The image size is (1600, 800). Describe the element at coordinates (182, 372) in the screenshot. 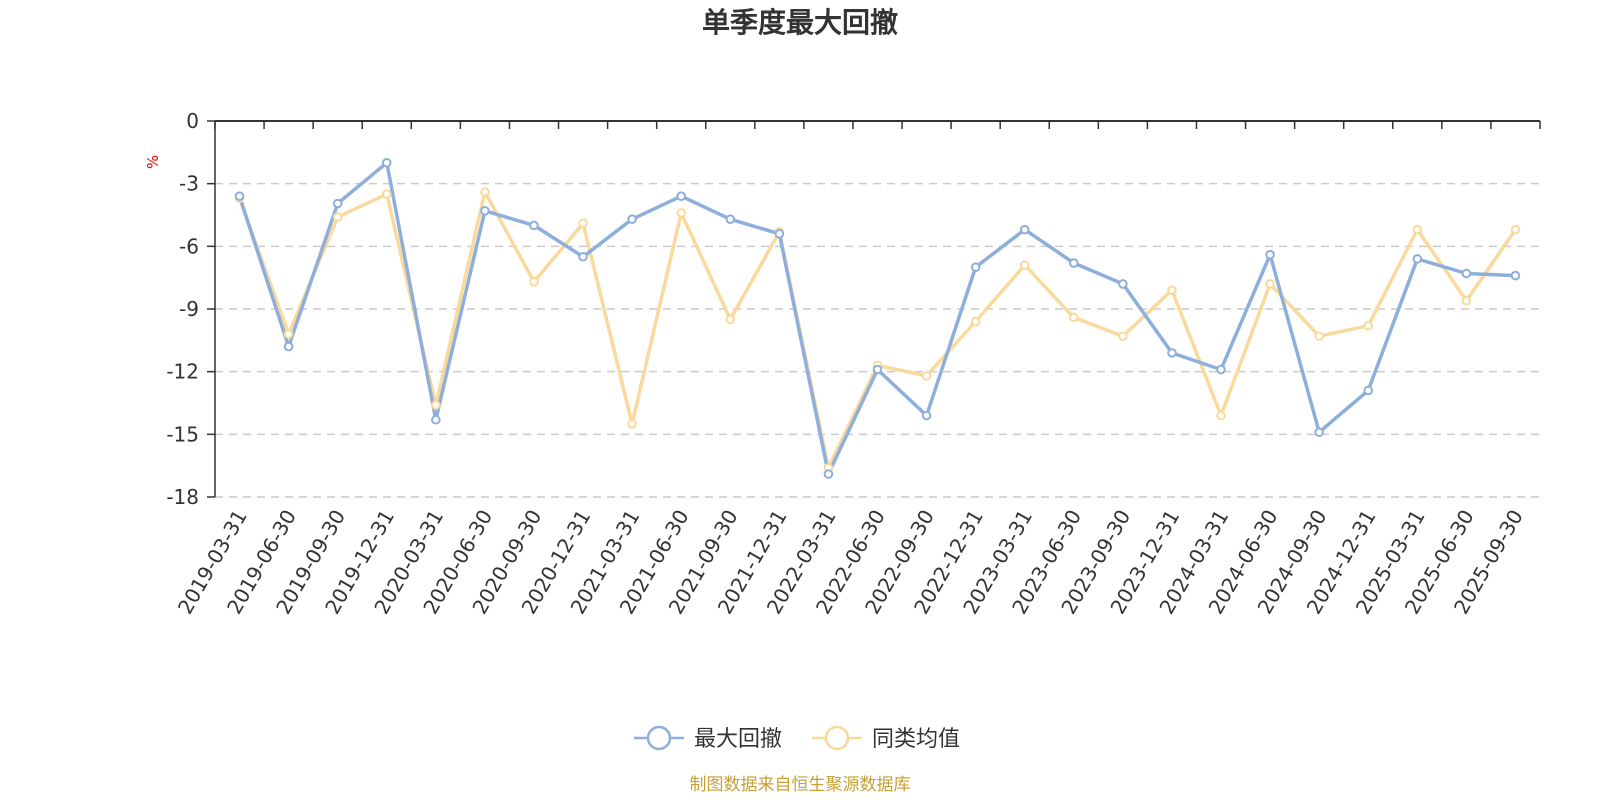

I see `y-tick-label: -12` at that location.